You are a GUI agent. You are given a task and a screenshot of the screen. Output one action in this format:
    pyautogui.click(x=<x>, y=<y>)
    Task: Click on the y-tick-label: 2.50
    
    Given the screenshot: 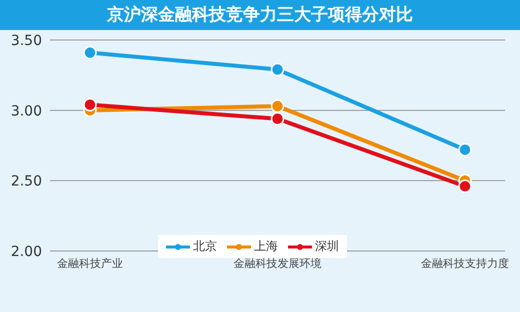 What is the action you would take?
    pyautogui.click(x=26, y=182)
    